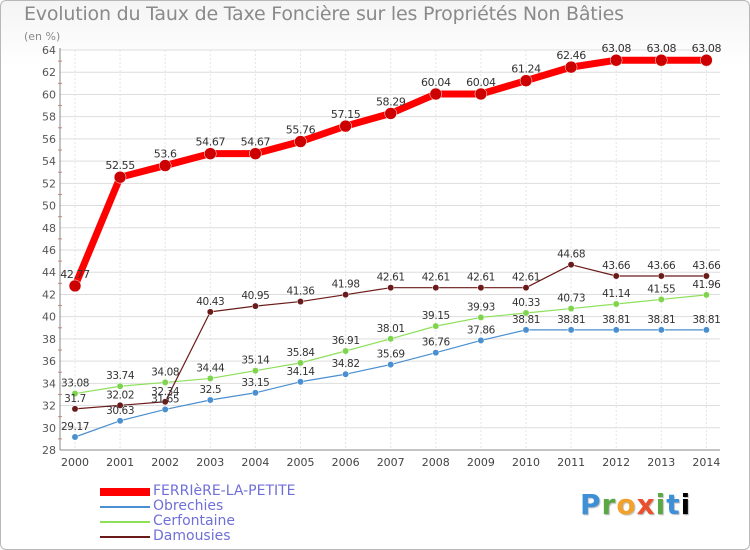 The width and height of the screenshot is (750, 550). I want to click on y-tick-label: 52, so click(49, 183).